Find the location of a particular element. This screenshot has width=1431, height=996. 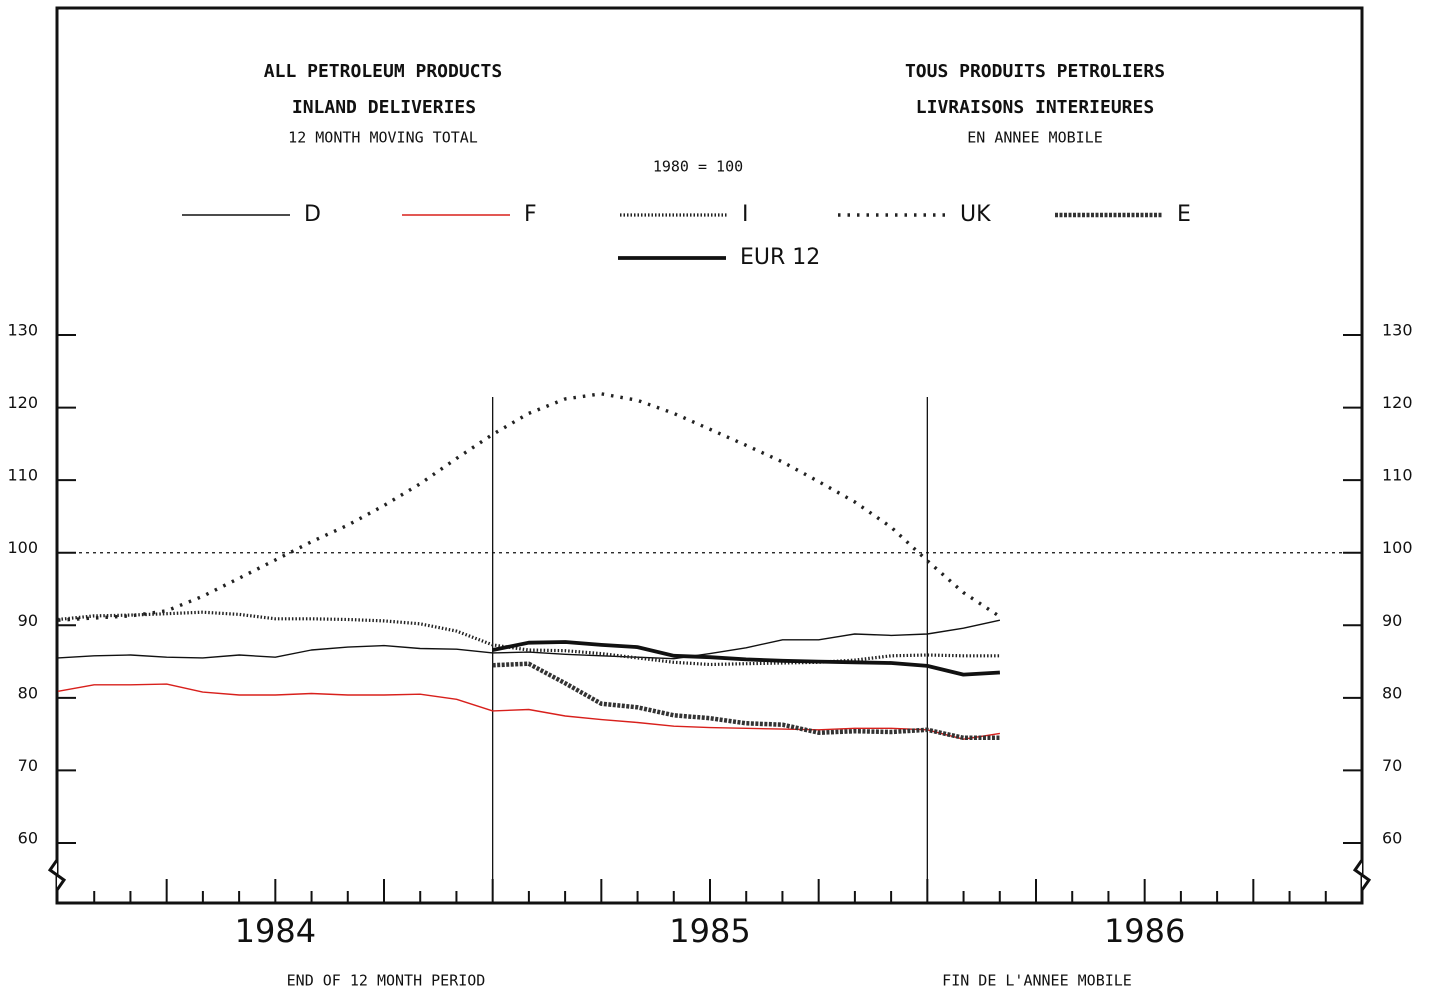

legend-label: EUR 12 is located at coordinates (780, 257).